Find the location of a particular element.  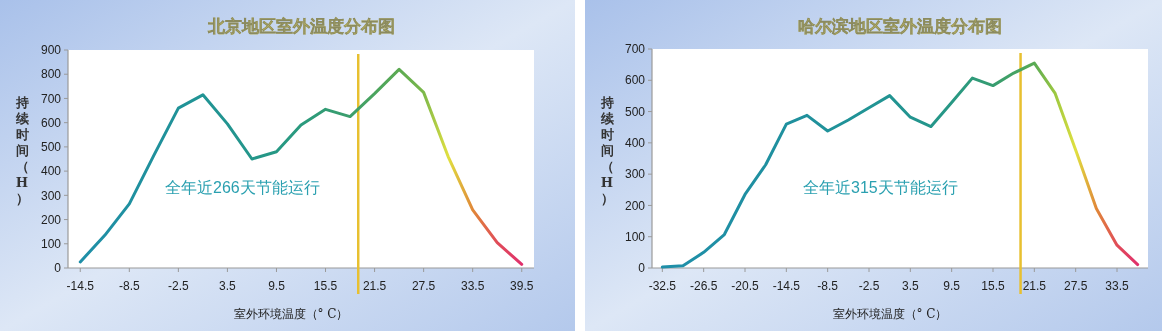

x-tick-label: 39.5 is located at coordinates (522, 286).